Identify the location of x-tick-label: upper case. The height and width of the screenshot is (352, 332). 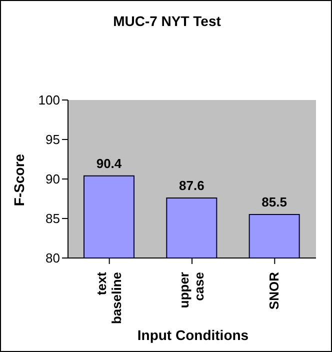
(191, 290).